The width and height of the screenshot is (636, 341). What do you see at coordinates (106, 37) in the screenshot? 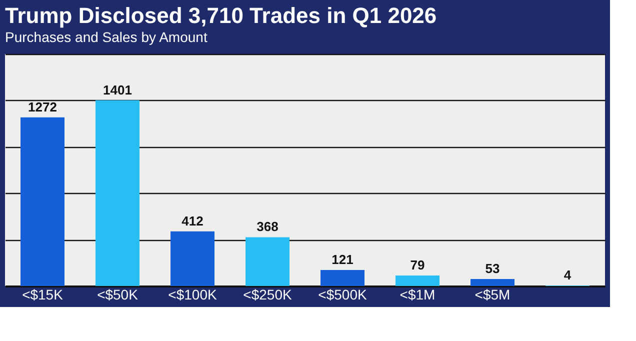
I see `chart-subtitle: Purchases and Sales by Amount` at bounding box center [106, 37].